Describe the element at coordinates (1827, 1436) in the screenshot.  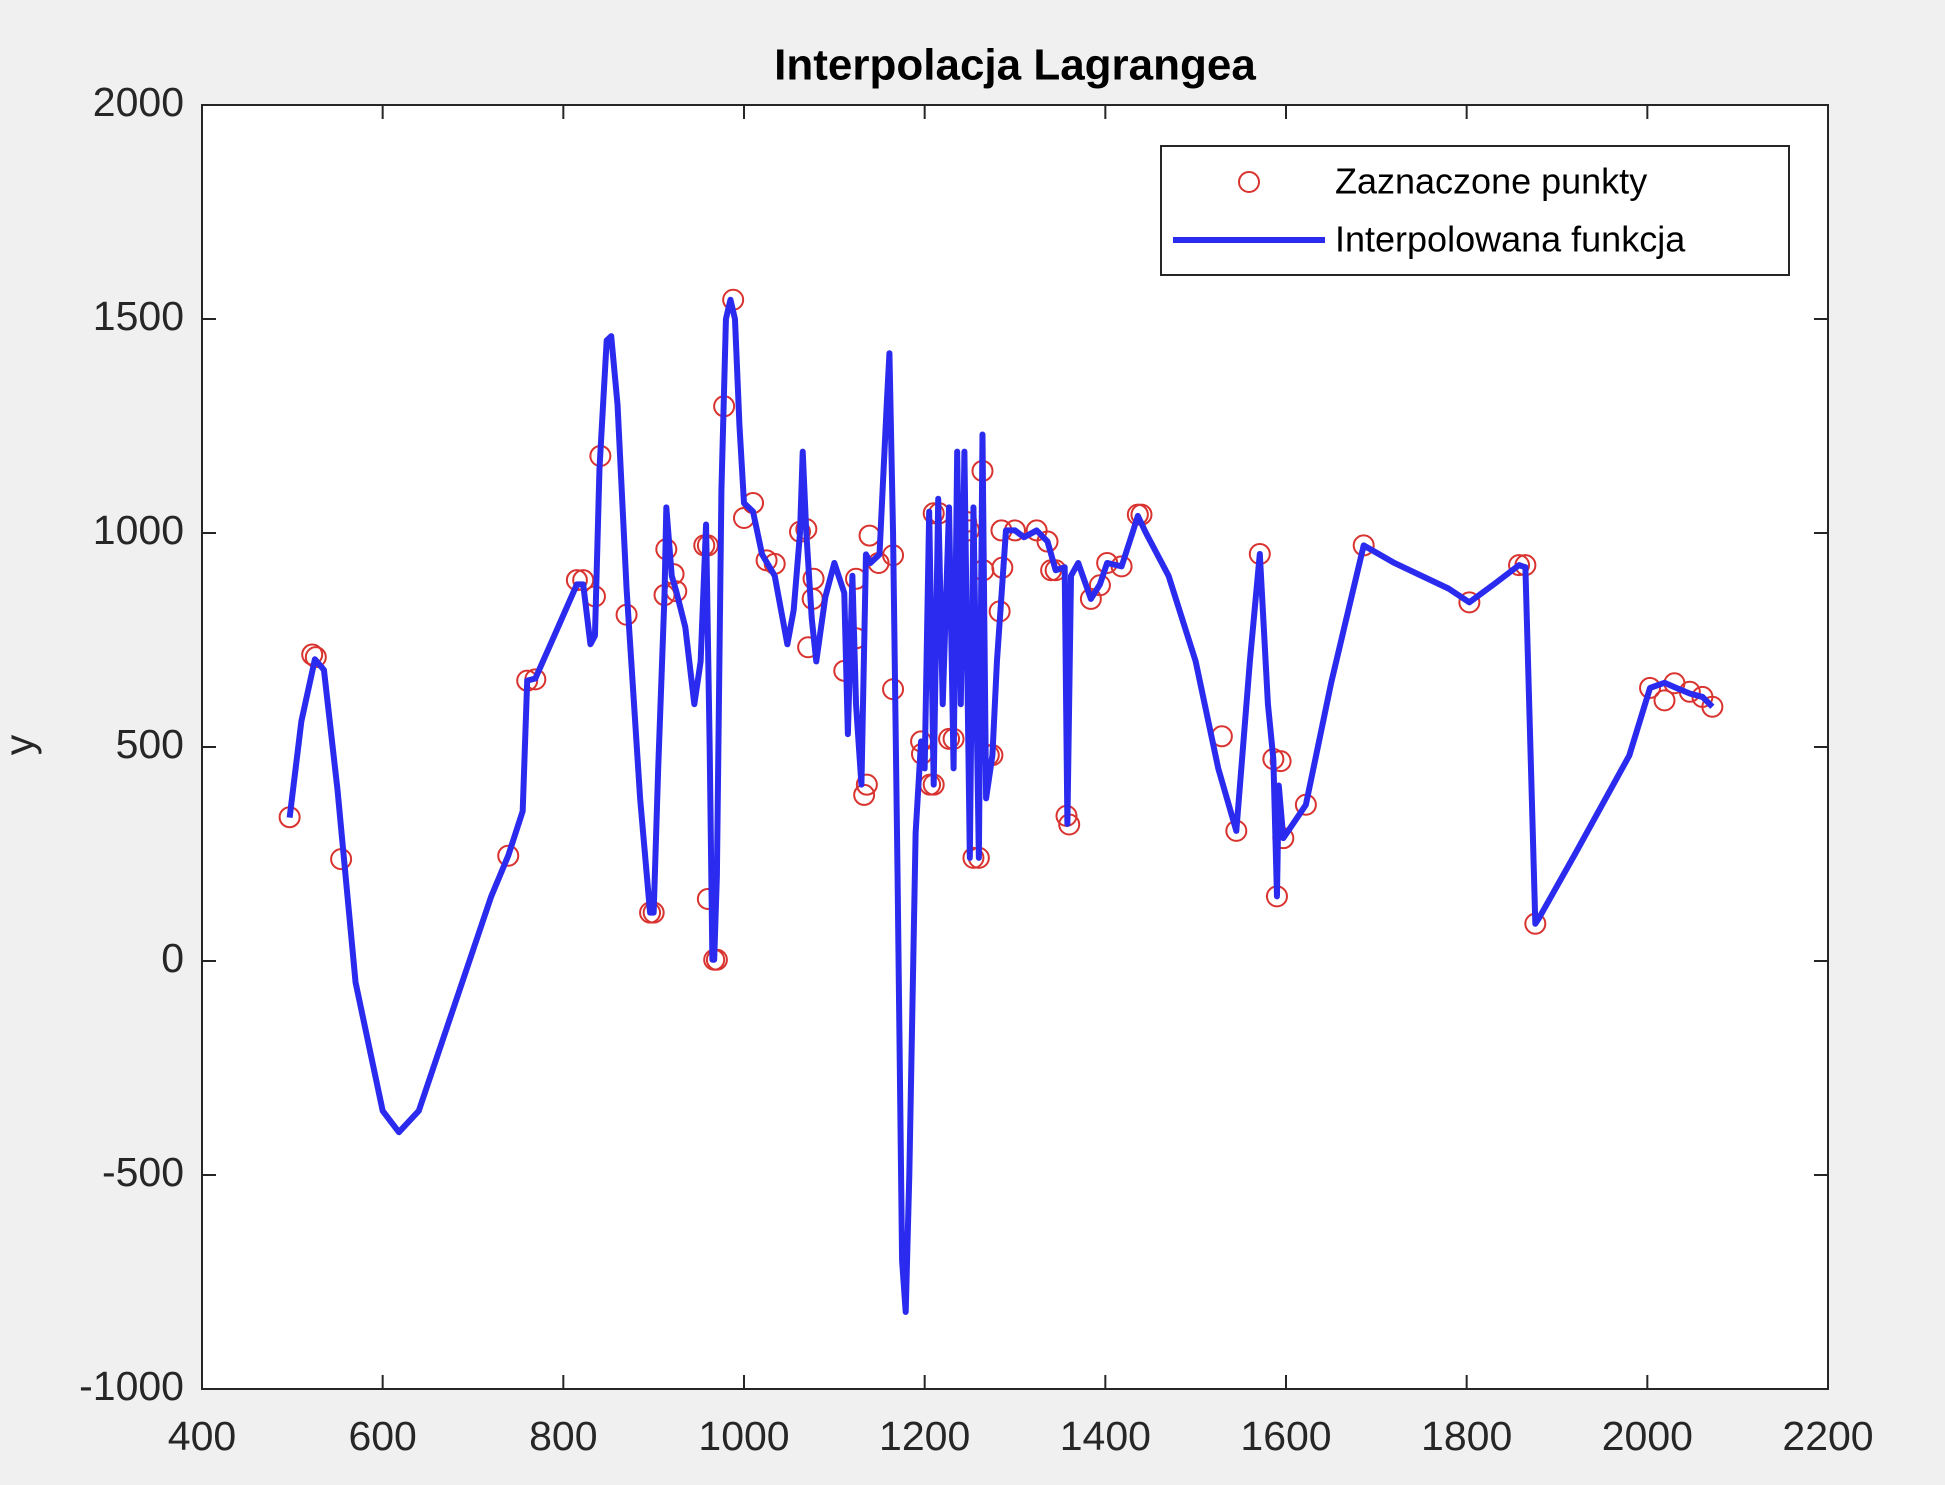
I see `x-tick-label: 2200` at that location.